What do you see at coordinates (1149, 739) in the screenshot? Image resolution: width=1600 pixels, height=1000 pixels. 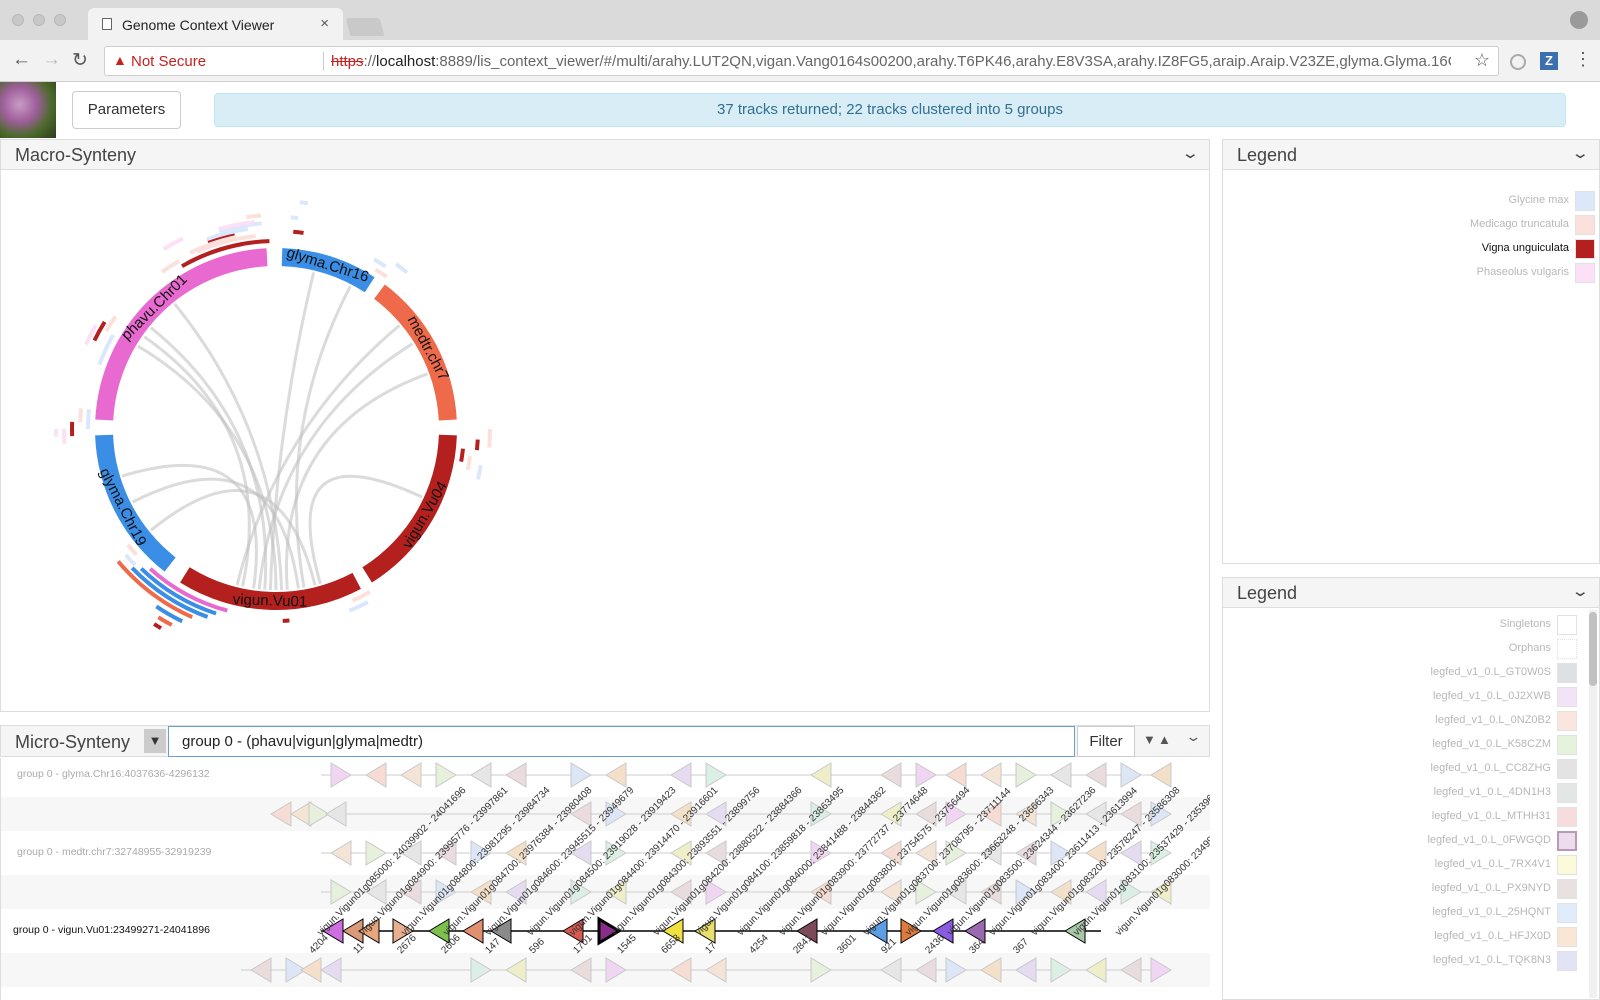 I see `sort-down-icon: ▼` at bounding box center [1149, 739].